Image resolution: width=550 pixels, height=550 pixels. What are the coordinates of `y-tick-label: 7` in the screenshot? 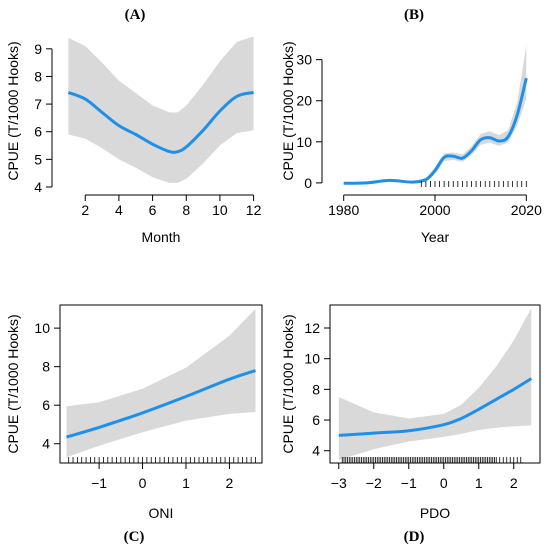 It's located at (38, 104).